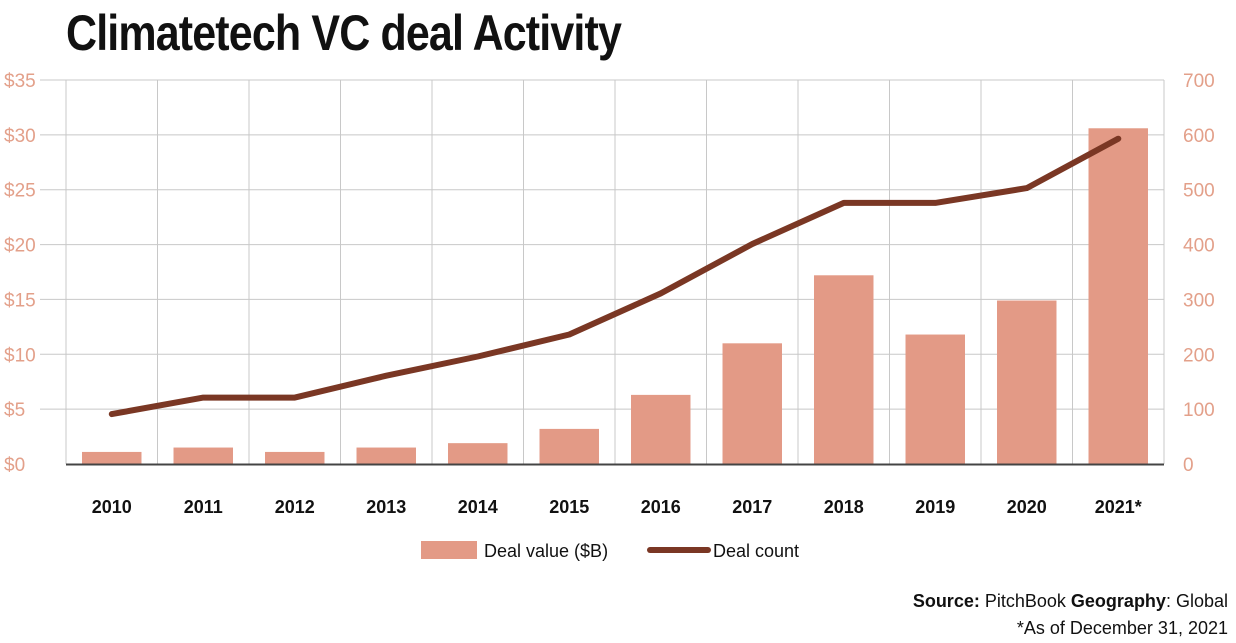 This screenshot has width=1236, height=643. I want to click on x-tick-label: 2017, so click(752, 507).